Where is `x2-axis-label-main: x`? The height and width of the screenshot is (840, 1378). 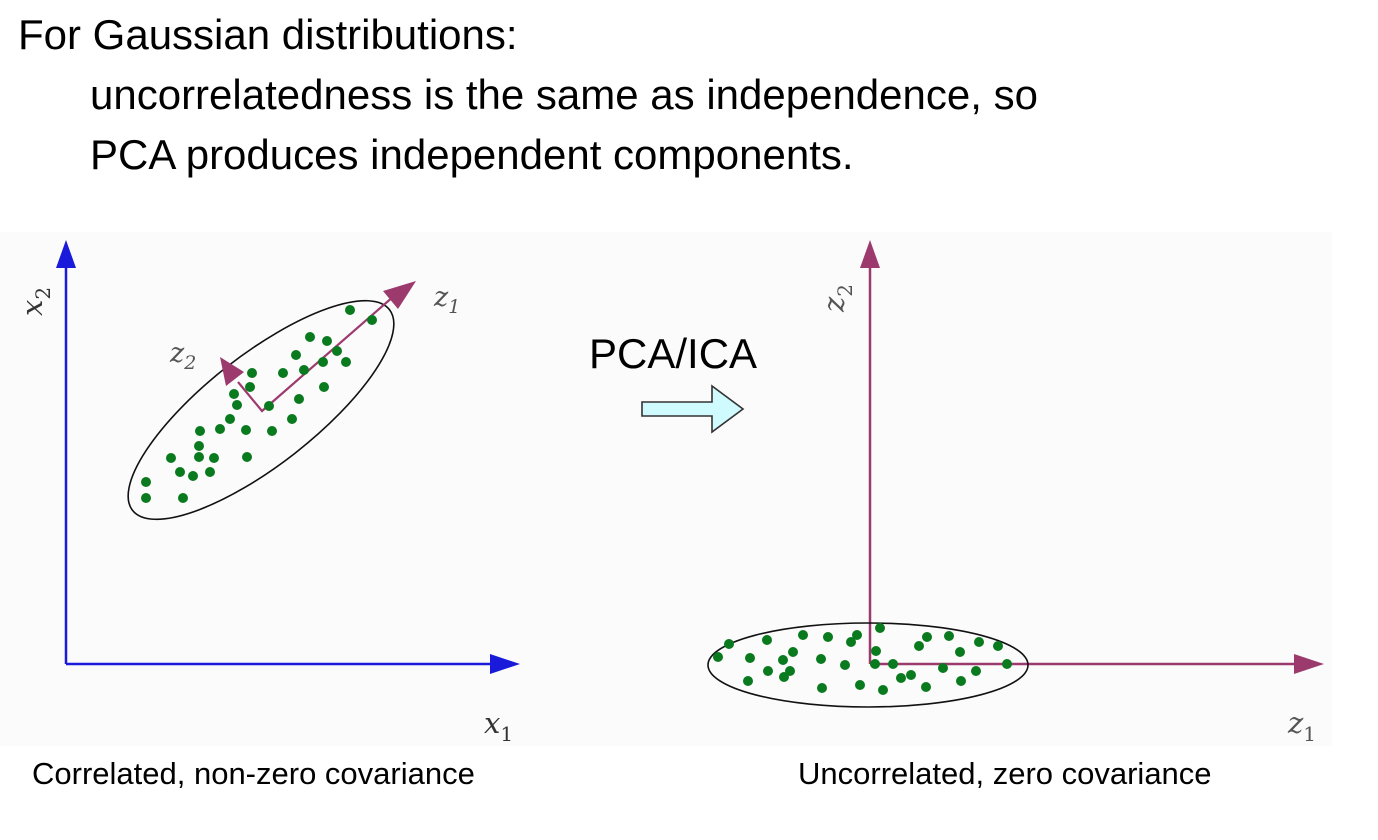
x2-axis-label-main: x is located at coordinates (32, 308).